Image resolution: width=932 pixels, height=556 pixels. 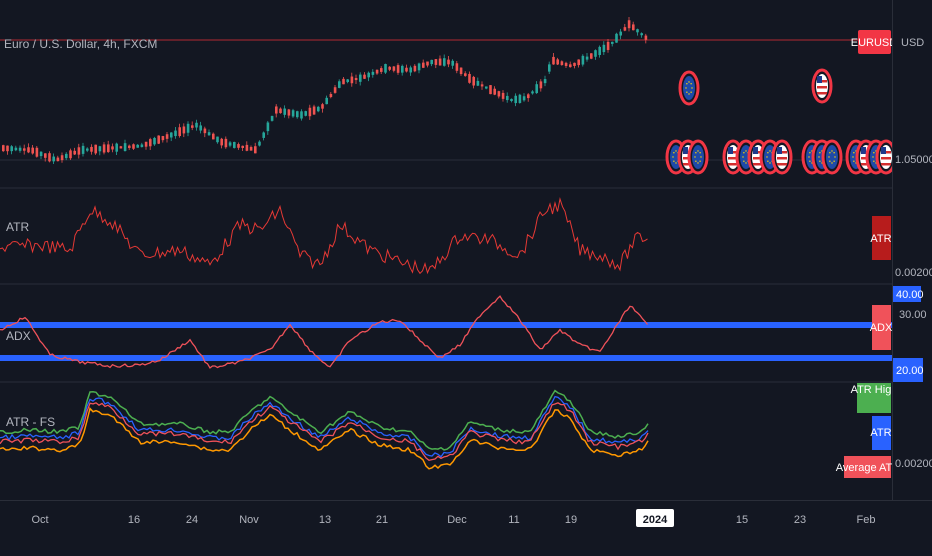 I want to click on atr-badge, so click(x=881, y=238).